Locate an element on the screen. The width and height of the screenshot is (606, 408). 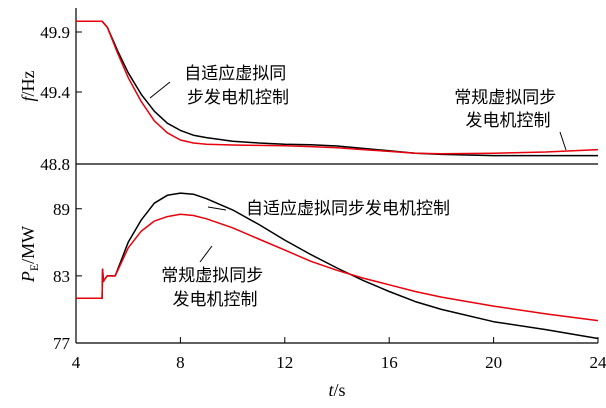
x-tick-label: 20 is located at coordinates (493, 362).